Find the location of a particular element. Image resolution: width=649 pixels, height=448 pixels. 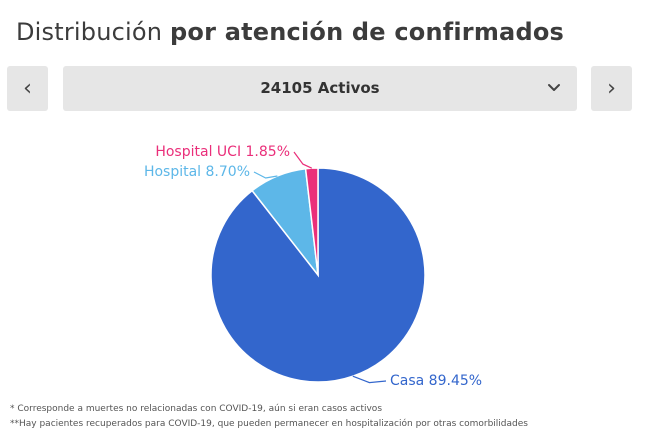

previous-button: ‹ is located at coordinates (27, 88).